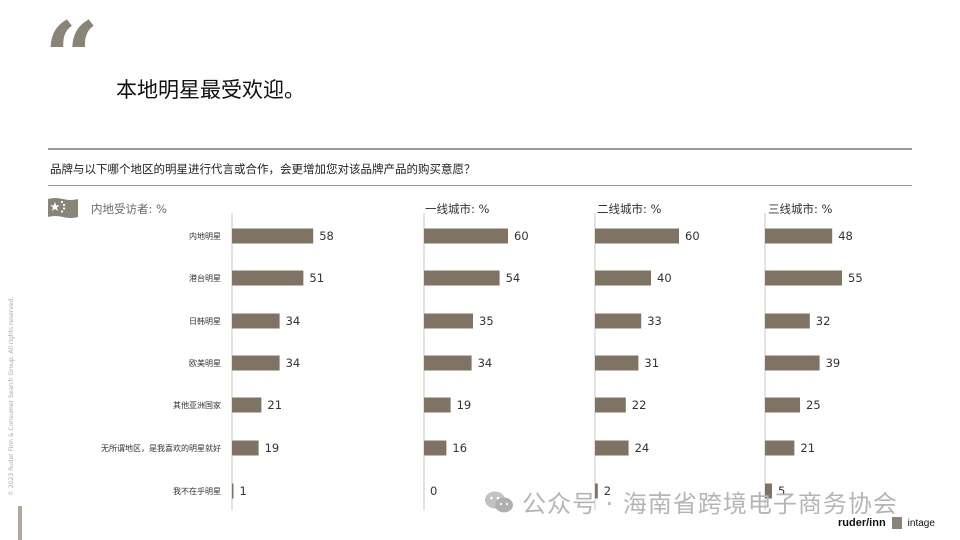 The image size is (960, 540). What do you see at coordinates (205, 321) in the screenshot?
I see `category-label: 日韩明星` at bounding box center [205, 321].